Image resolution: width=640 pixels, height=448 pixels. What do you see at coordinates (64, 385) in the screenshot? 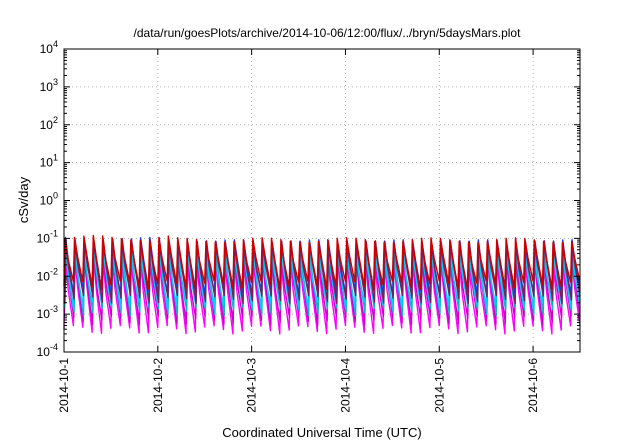
I see `x-tick-label: 2014-10-1` at bounding box center [64, 385].